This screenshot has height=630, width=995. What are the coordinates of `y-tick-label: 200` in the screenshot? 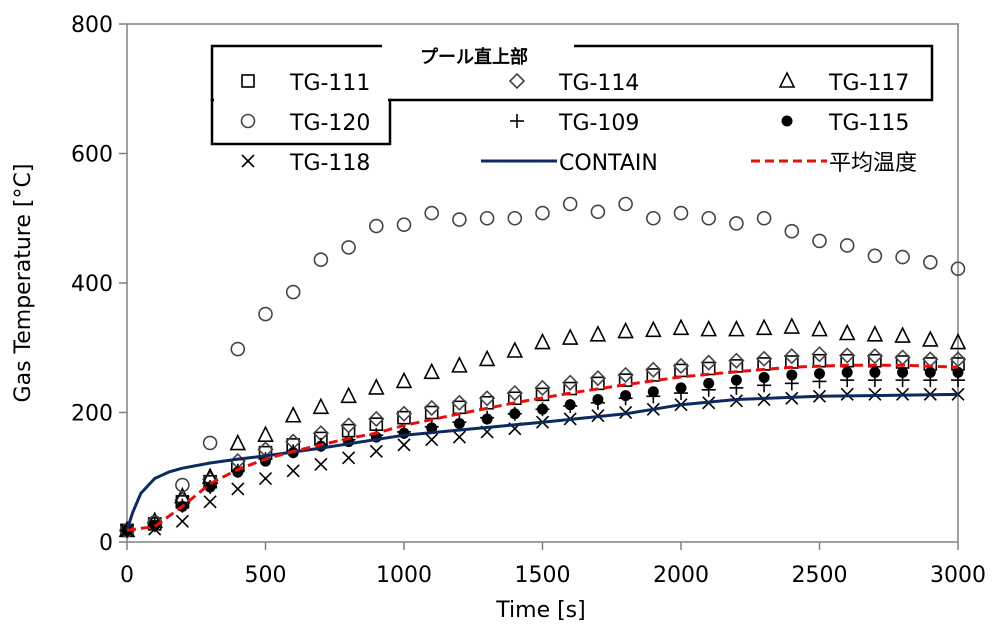 It's located at (92, 414).